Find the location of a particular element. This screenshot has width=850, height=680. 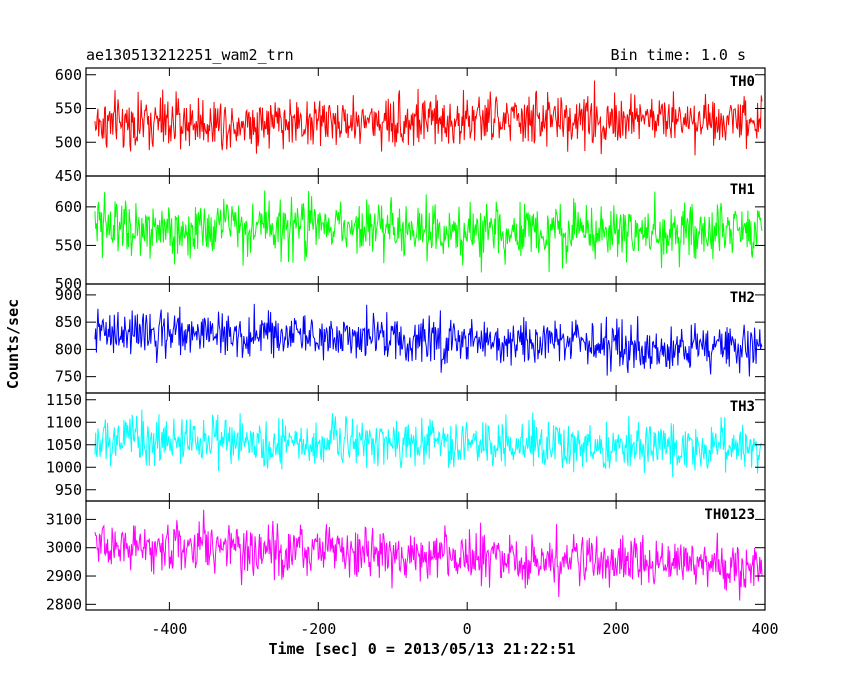

y-tick-label: 900 is located at coordinates (68, 295).